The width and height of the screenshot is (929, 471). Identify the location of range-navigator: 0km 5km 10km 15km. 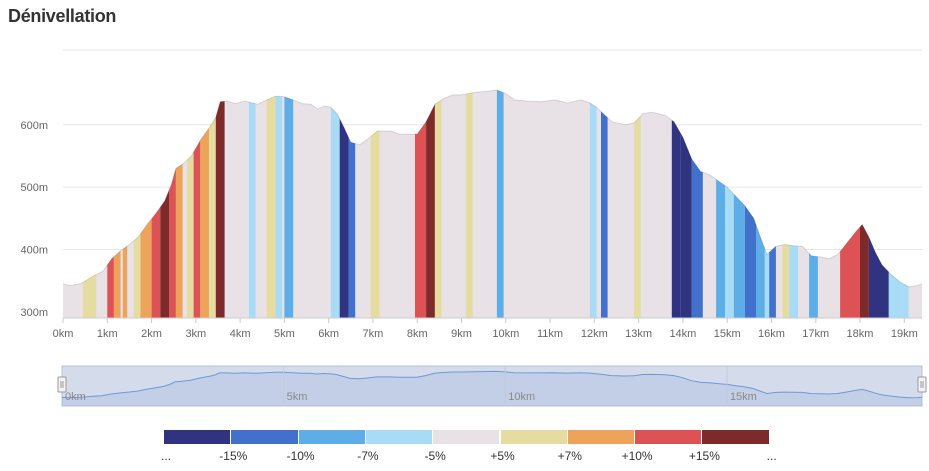
(492, 386).